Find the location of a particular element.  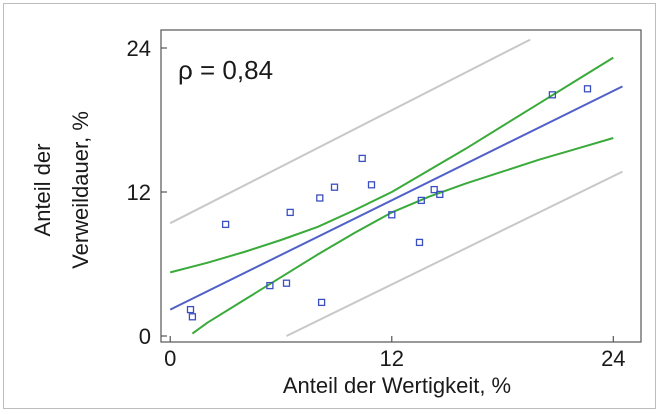

correlation-annotation: ρ = 0,84 is located at coordinates (225, 70).